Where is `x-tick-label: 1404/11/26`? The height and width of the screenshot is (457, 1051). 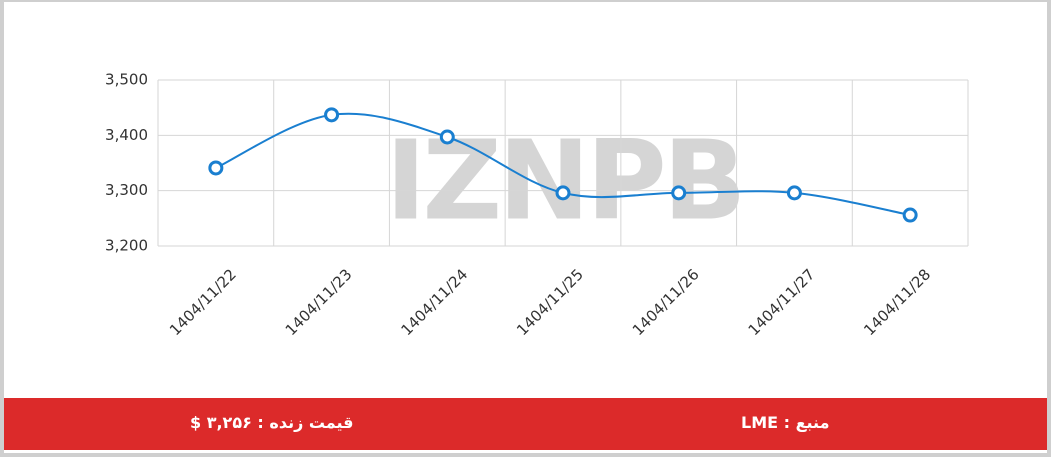 x-tick-label: 1404/11/26 is located at coordinates (666, 302).